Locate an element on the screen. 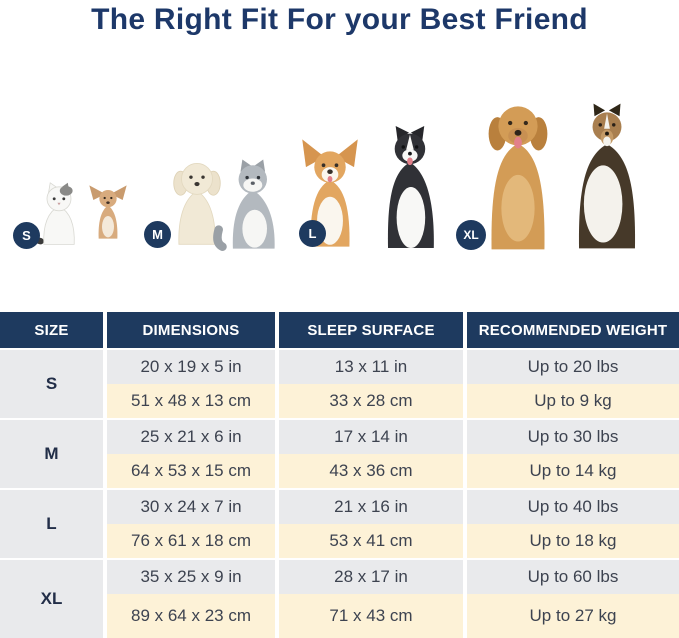  cell-dimensions-m-in: 25 x 21 x 6 in is located at coordinates (191, 437).